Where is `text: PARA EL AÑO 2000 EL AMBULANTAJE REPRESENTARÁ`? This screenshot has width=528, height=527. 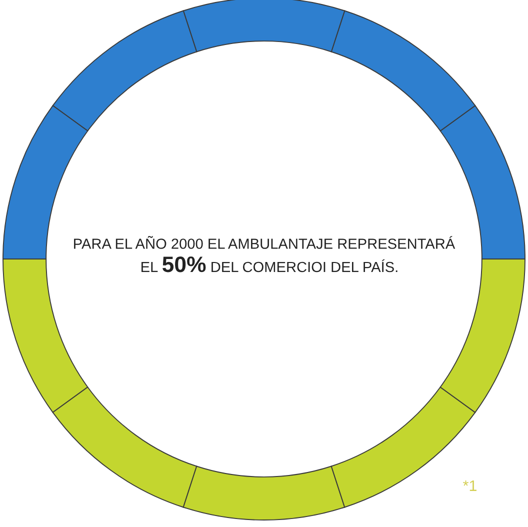
text: PARA EL AÑO 2000 EL AMBULANTAJE REPRESENTARÁ is located at coordinates (265, 242).